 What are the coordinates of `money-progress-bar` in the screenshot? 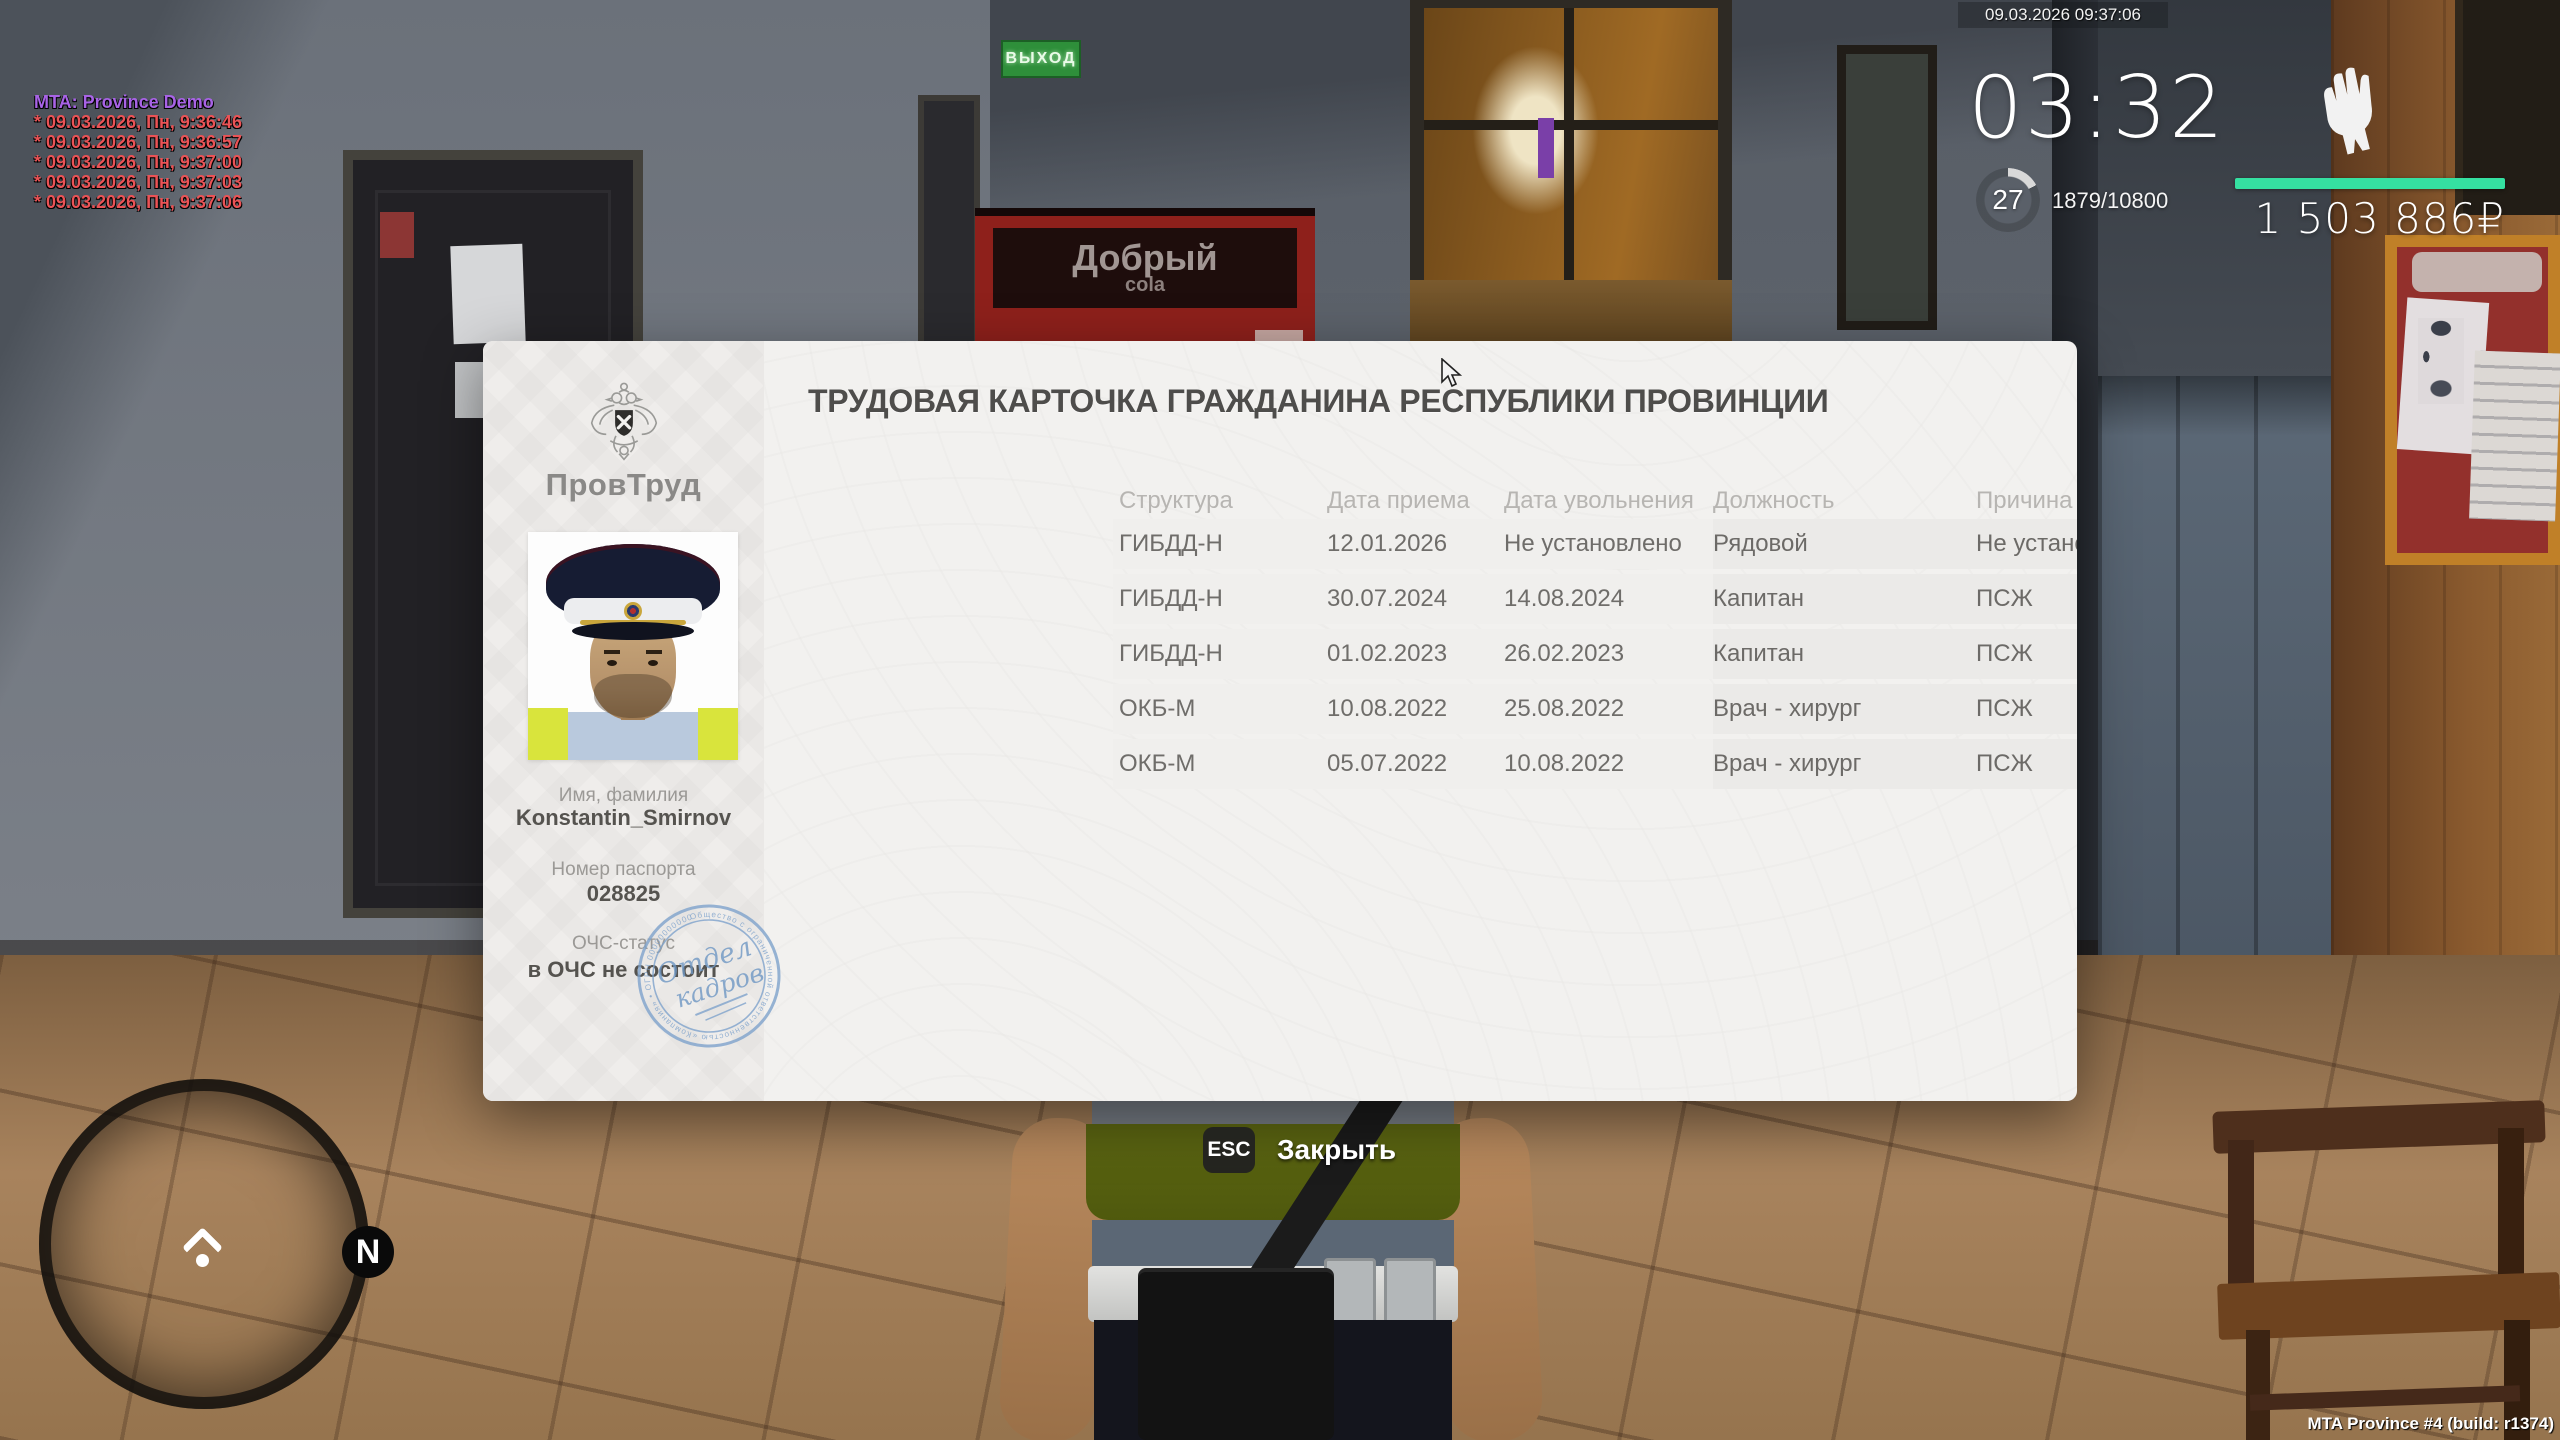 It's located at (2370, 183).